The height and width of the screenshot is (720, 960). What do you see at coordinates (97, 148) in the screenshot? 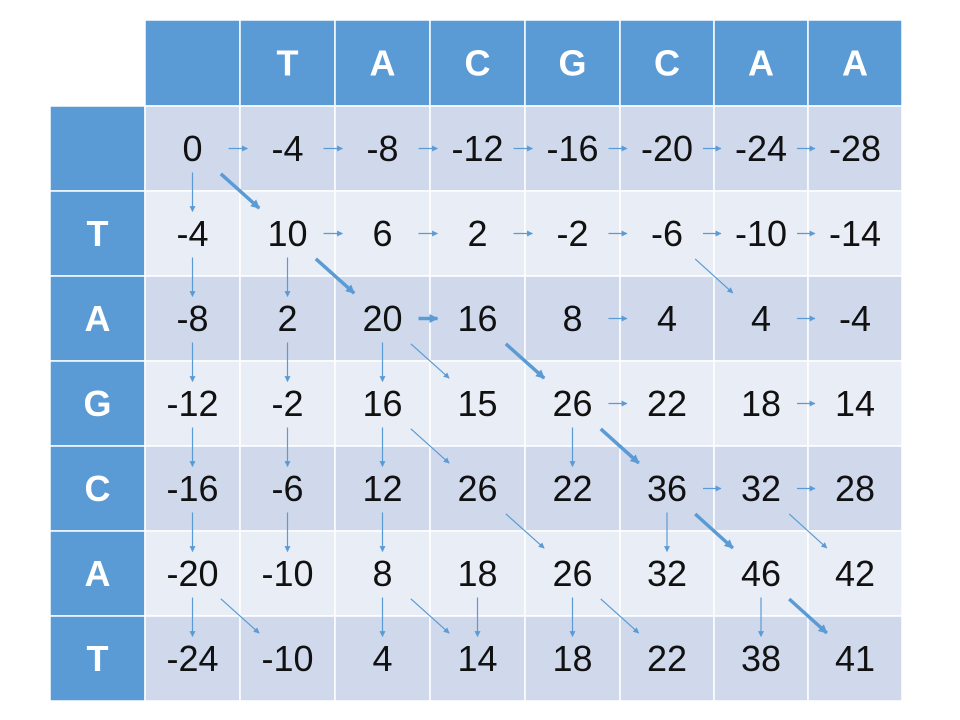
I see `left-header-blank-cell` at bounding box center [97, 148].